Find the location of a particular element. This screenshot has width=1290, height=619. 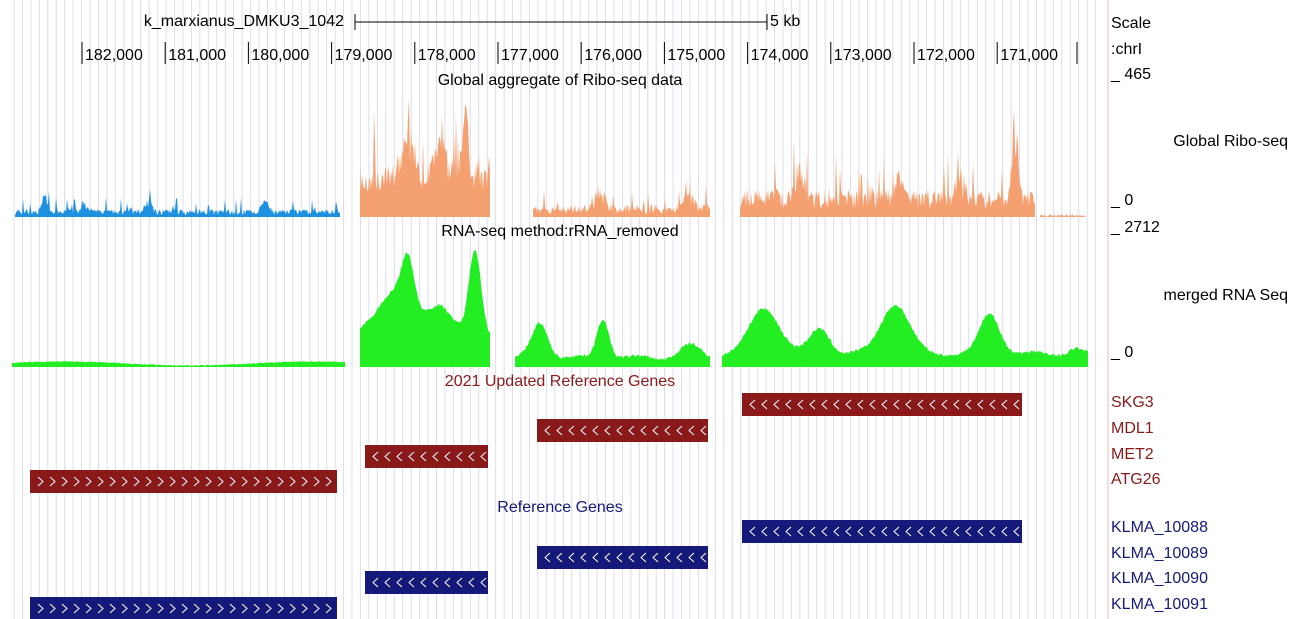

track-label: Global Ribo-seq is located at coordinates (1230, 141).